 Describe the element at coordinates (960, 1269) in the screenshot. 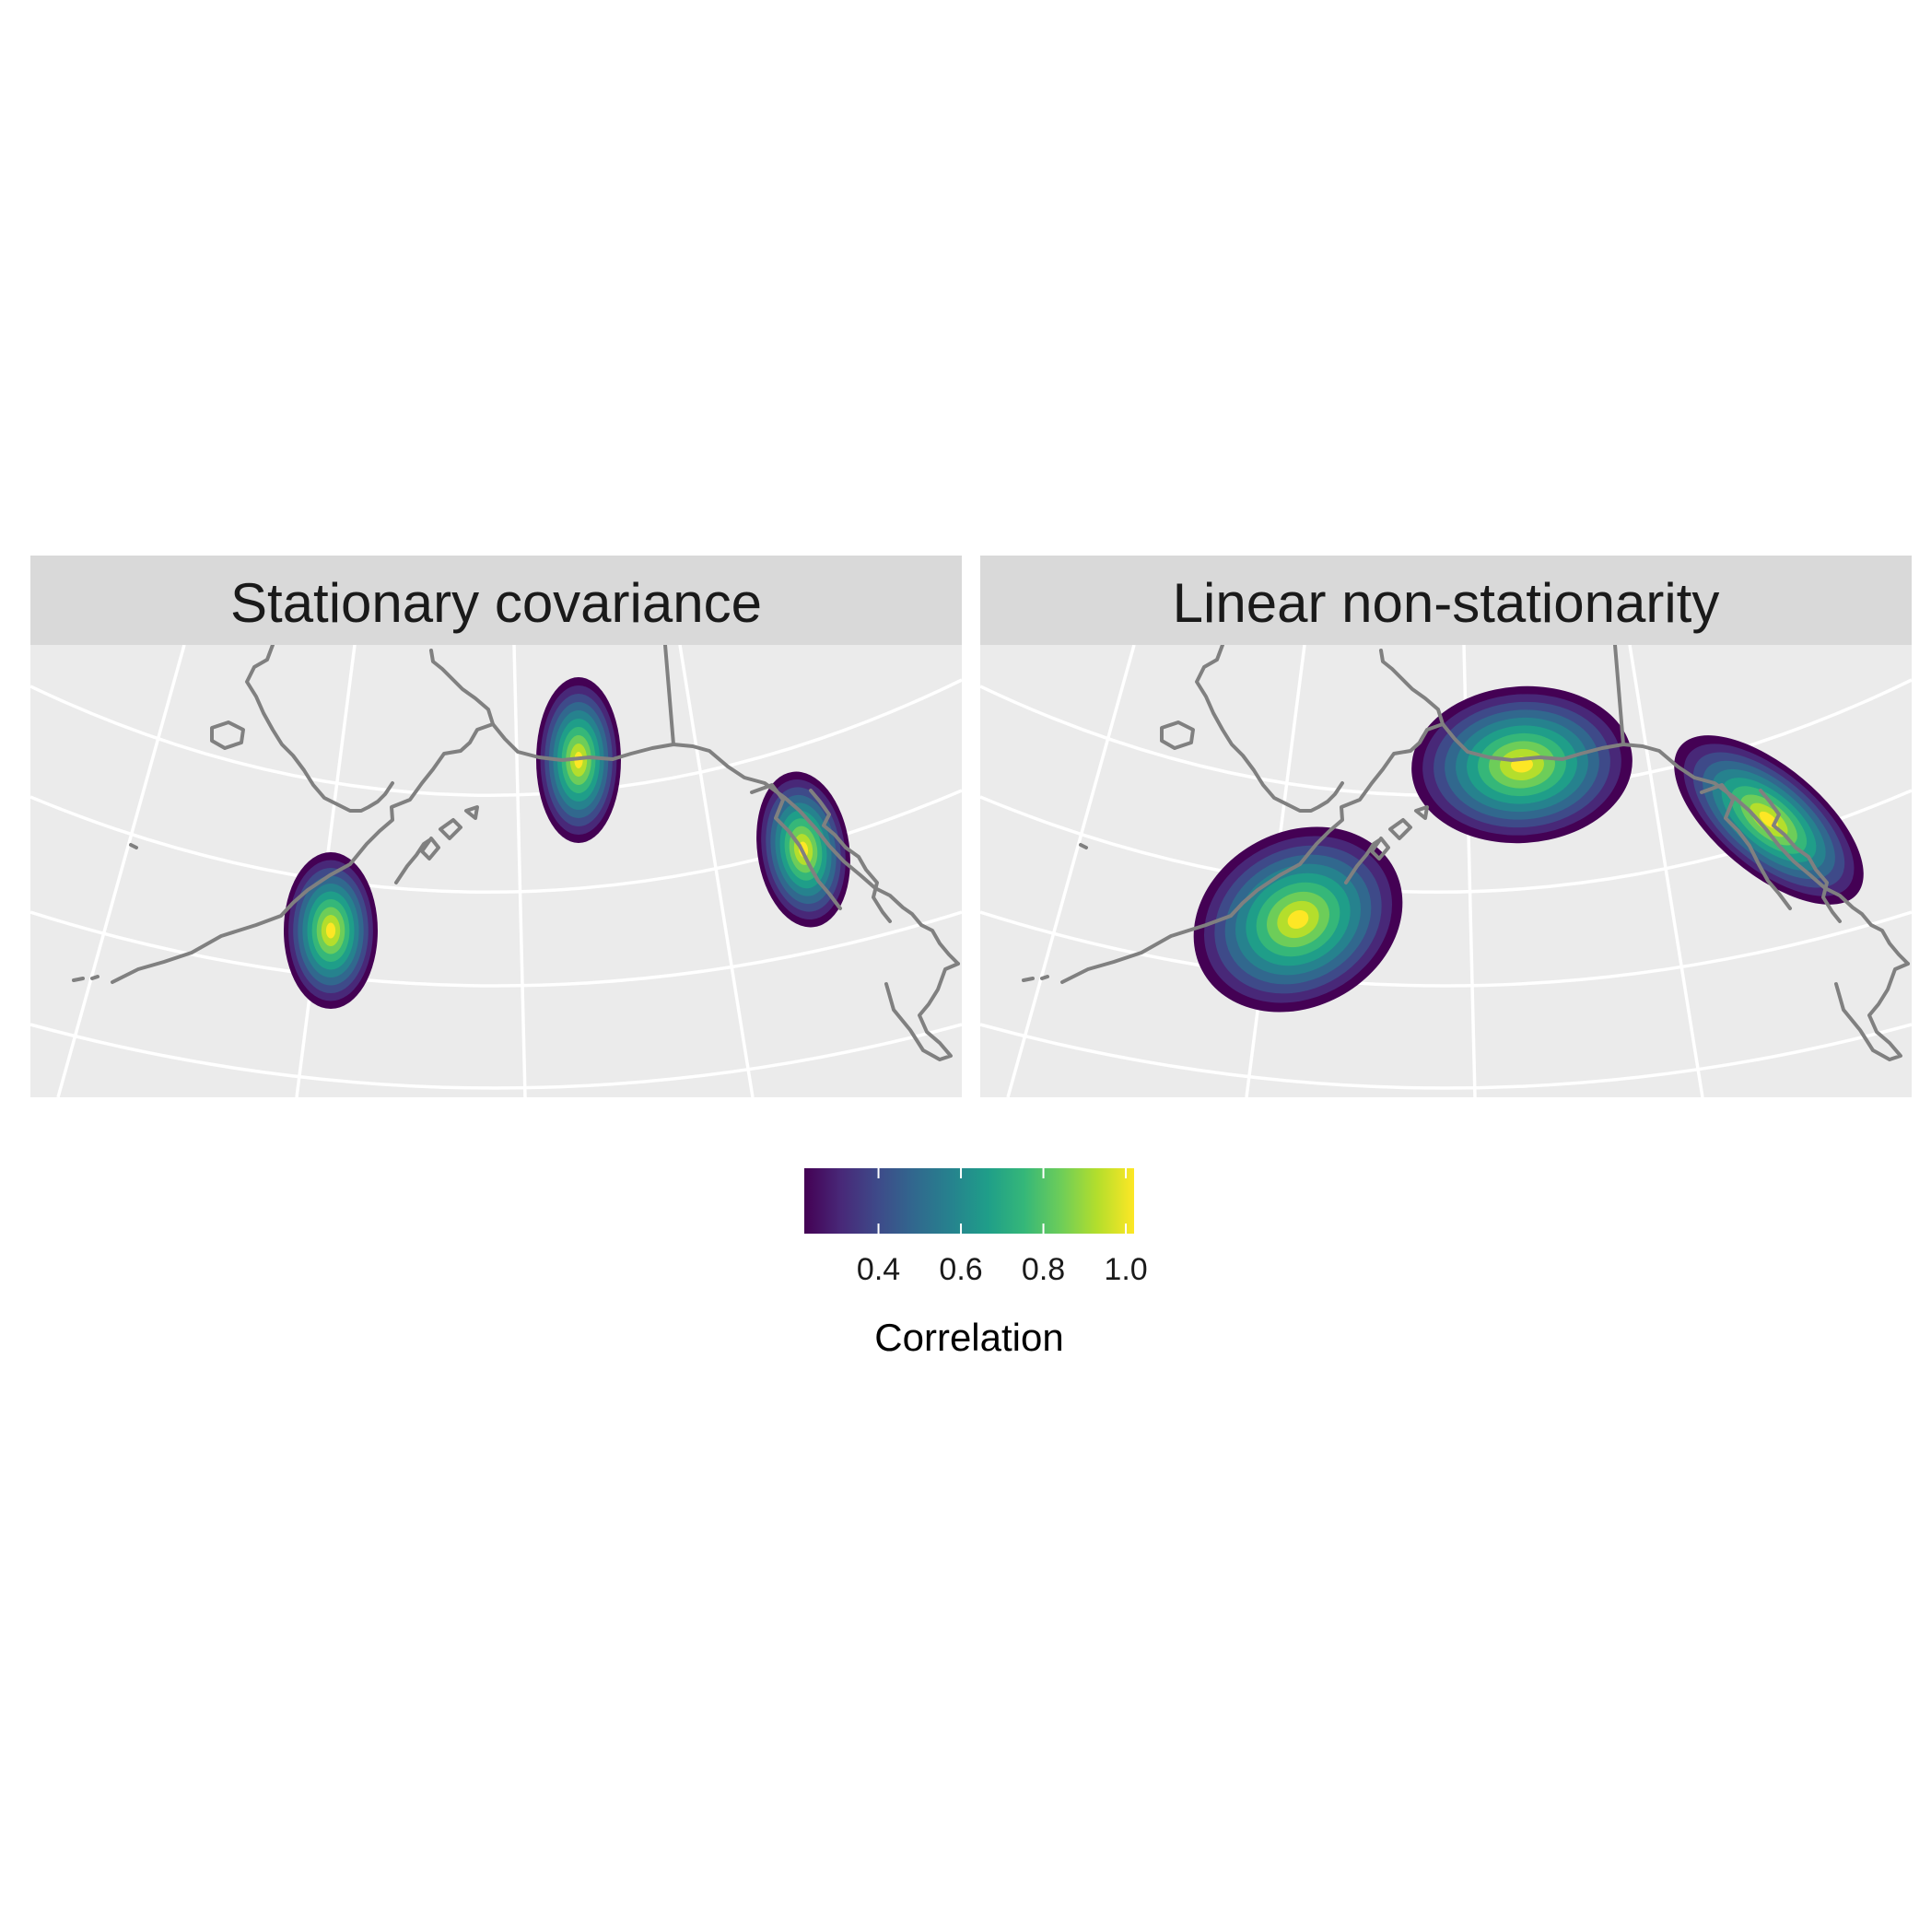

I see `colorbar-tick-label: 0.6` at that location.